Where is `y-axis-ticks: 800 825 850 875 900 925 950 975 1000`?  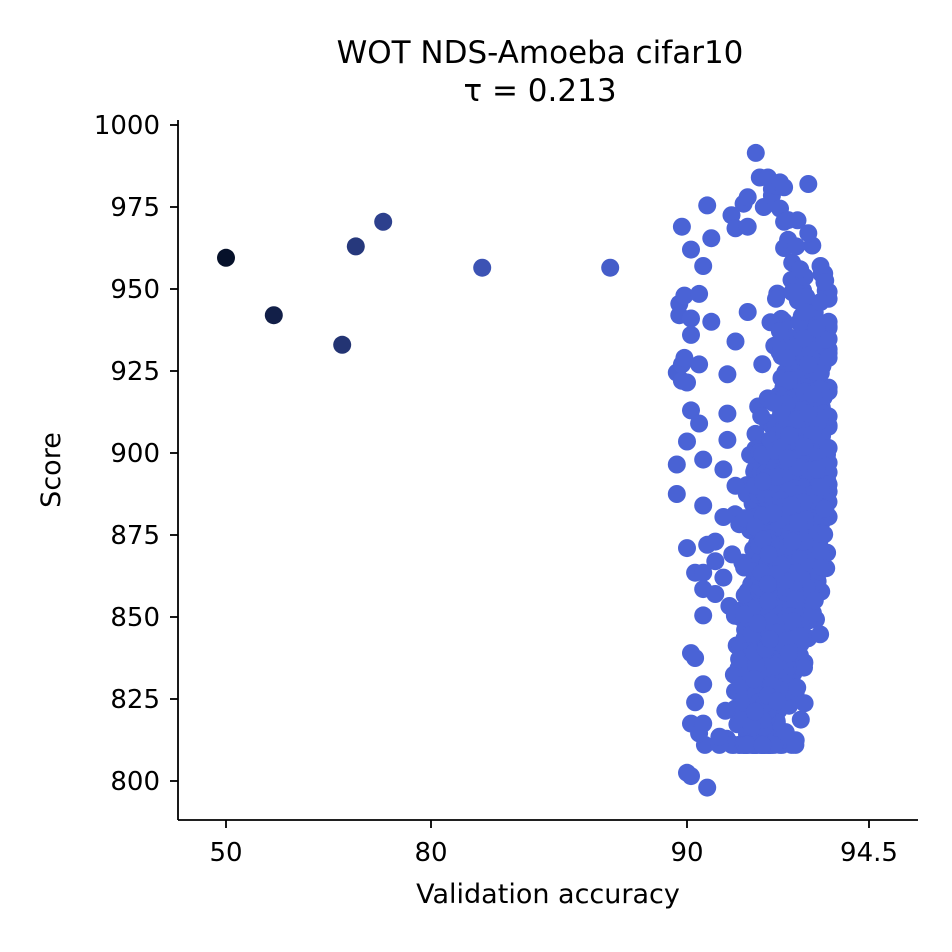 y-axis-ticks: 800 825 850 875 900 925 950 975 1000 is located at coordinates (136, 454).